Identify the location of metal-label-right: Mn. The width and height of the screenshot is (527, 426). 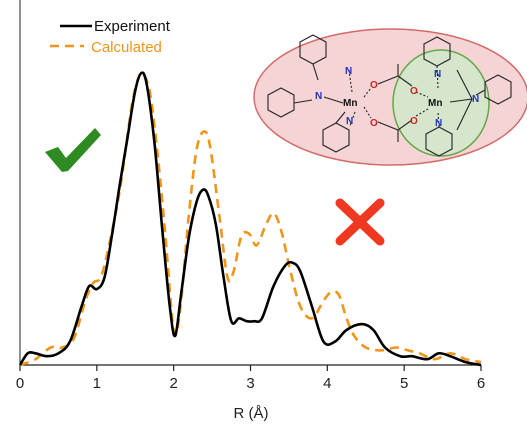
(435, 103).